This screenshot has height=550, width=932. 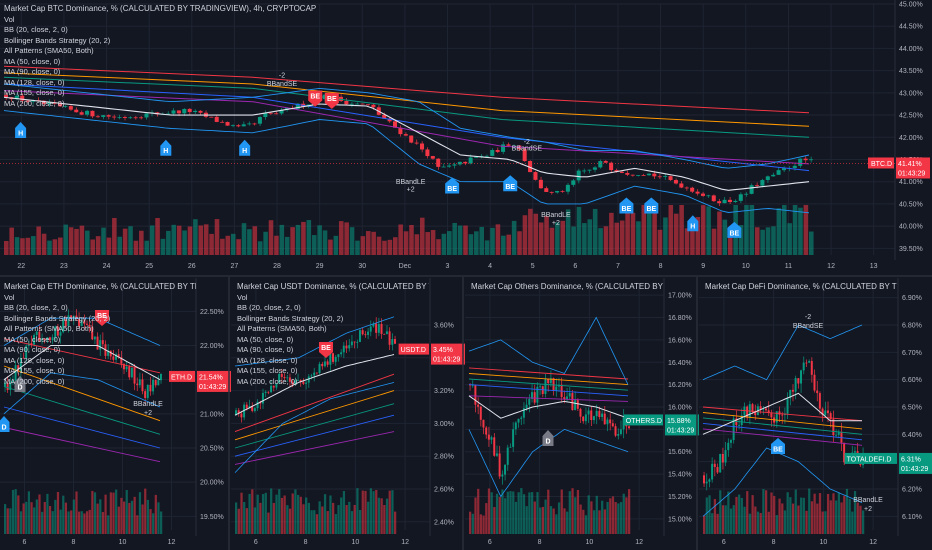 I want to click on btc-symbol-tag, so click(x=881, y=163).